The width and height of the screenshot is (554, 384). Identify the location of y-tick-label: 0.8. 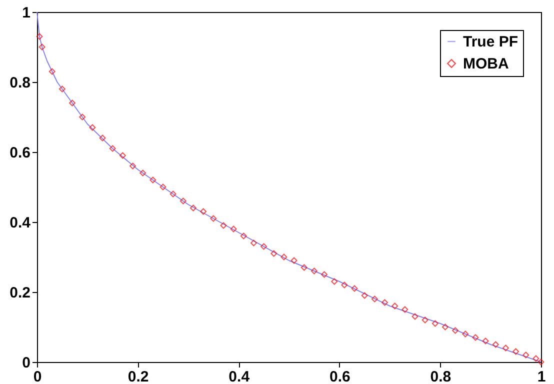
(20, 83).